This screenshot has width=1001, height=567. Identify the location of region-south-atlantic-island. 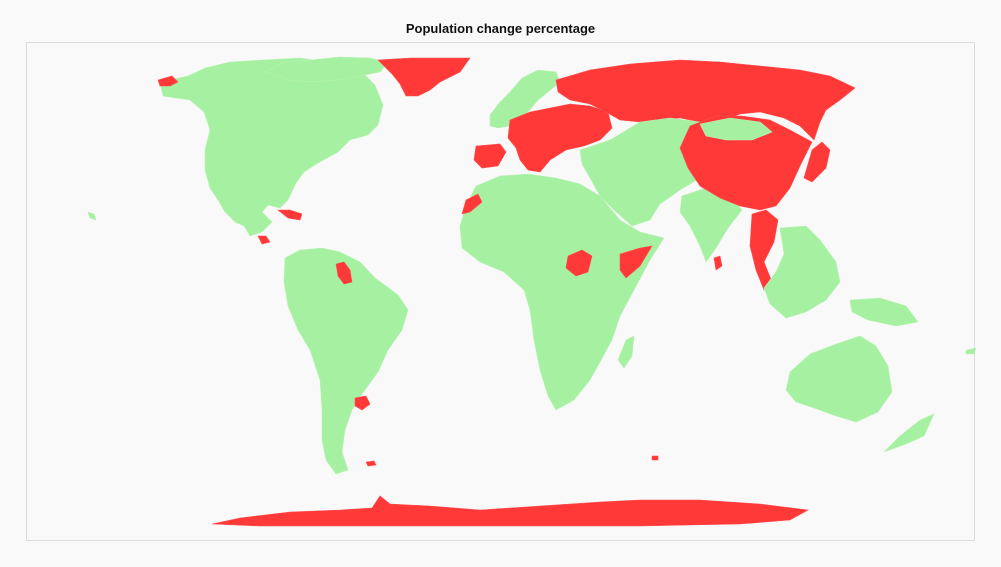
(655, 458).